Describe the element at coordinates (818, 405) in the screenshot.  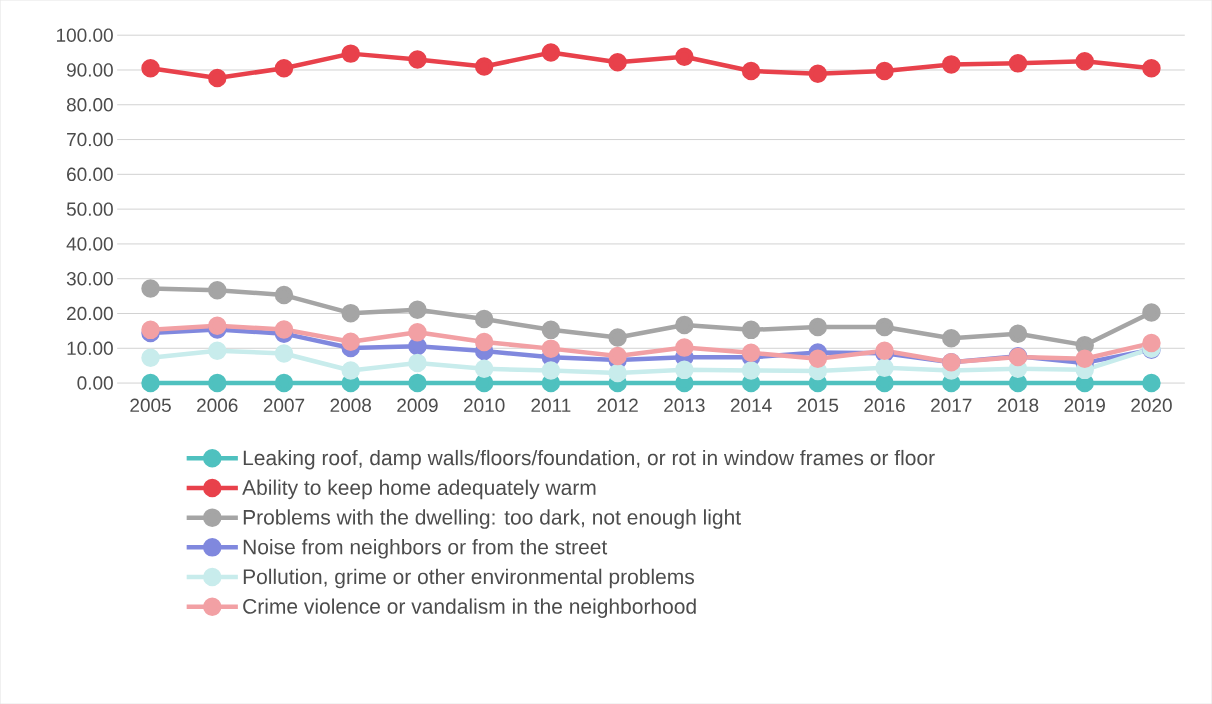
I see `x-tick-label: 2015` at that location.